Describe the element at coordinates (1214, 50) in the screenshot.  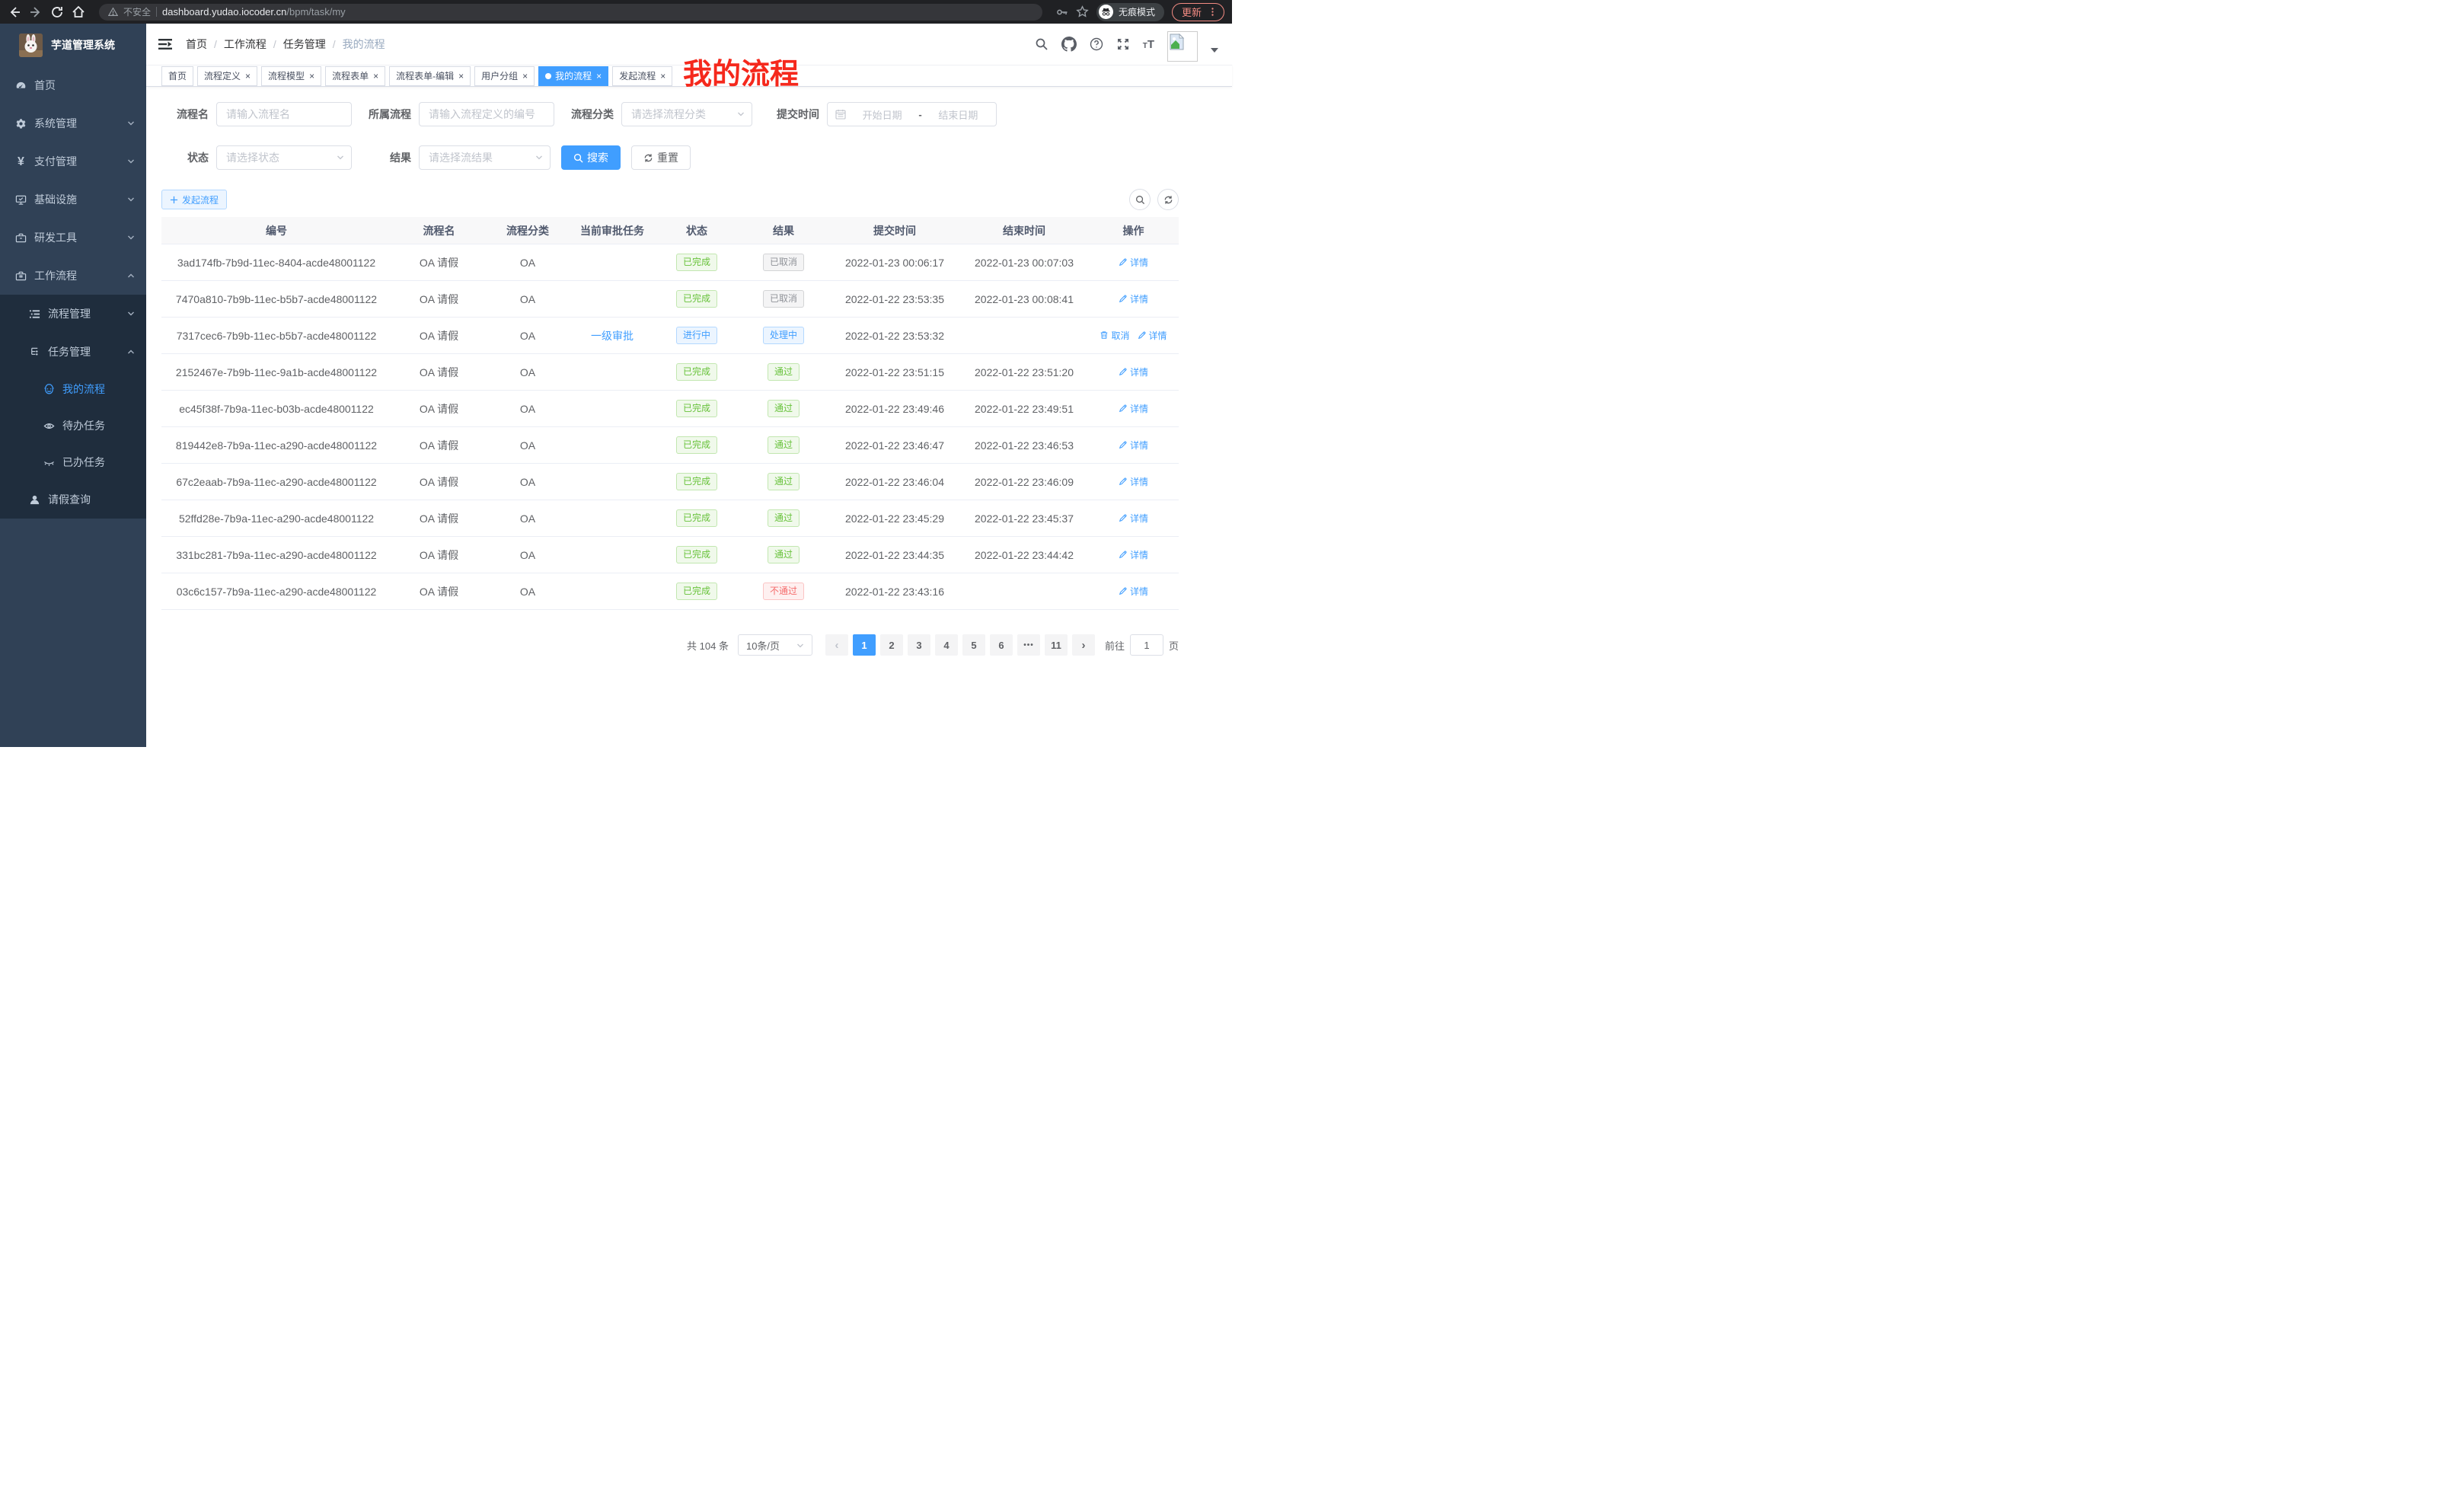
I see `avatar-caret-down-icon` at that location.